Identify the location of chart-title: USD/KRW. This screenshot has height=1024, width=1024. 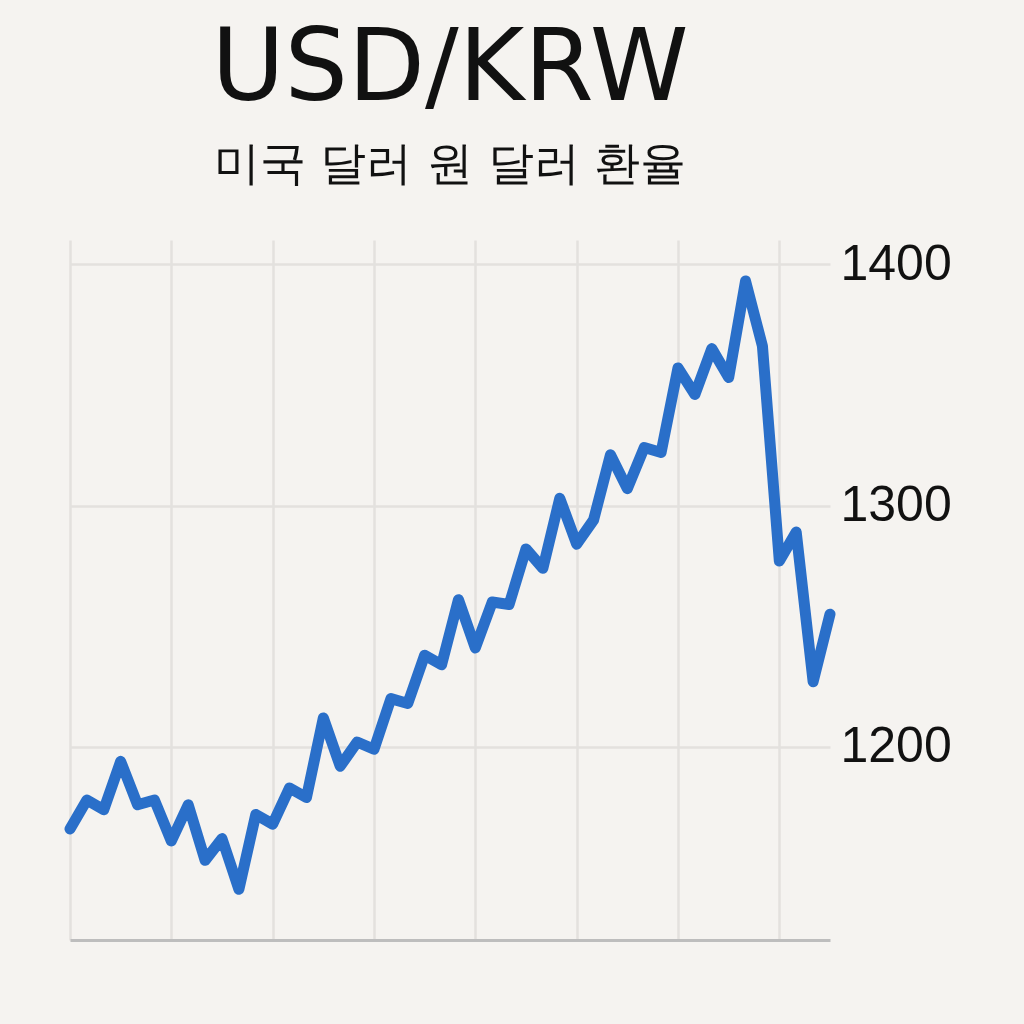
(450, 66).